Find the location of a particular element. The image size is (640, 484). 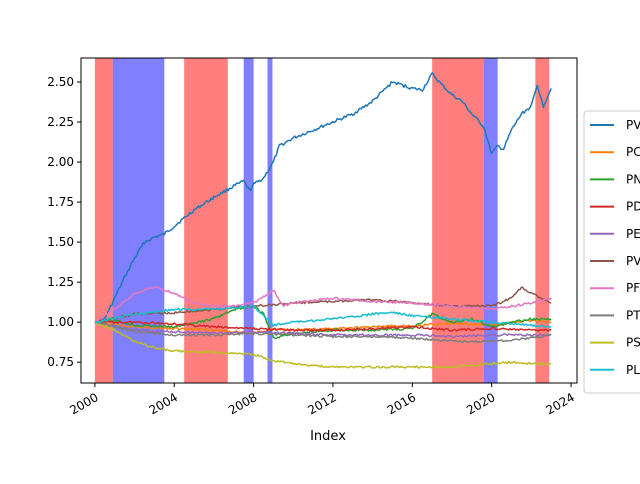

x-tick-label: 2024 is located at coordinates (559, 403).